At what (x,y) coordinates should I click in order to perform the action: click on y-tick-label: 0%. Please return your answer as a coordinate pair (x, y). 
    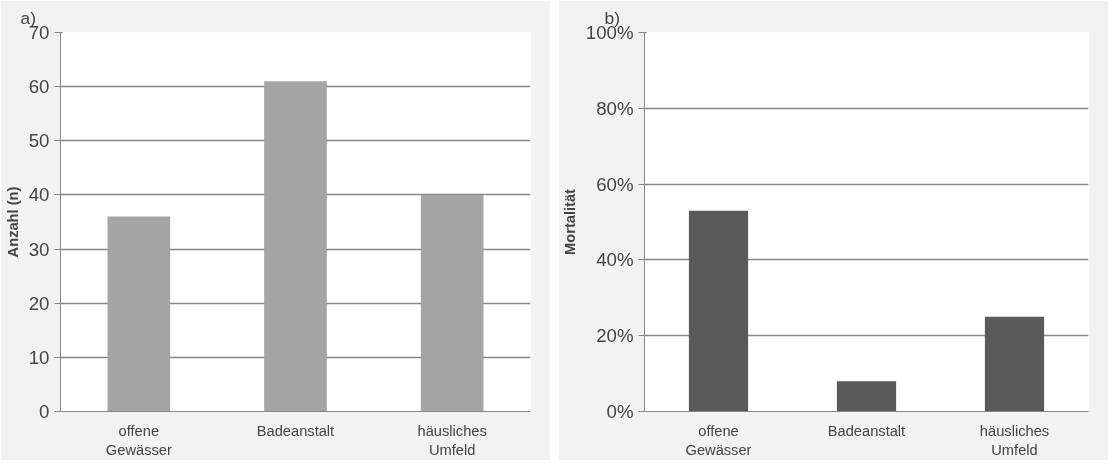
    Looking at the image, I should click on (620, 411).